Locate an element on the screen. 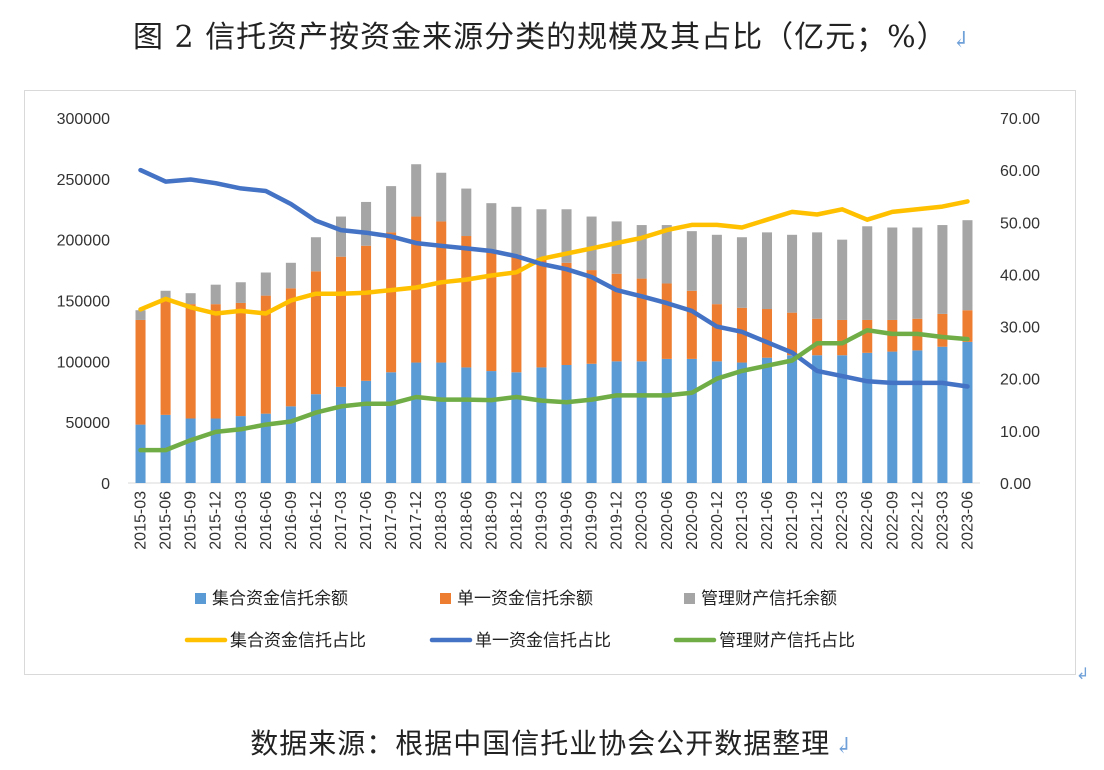 The width and height of the screenshot is (1104, 770). x-tick-label: 2022-12 is located at coordinates (917, 520).